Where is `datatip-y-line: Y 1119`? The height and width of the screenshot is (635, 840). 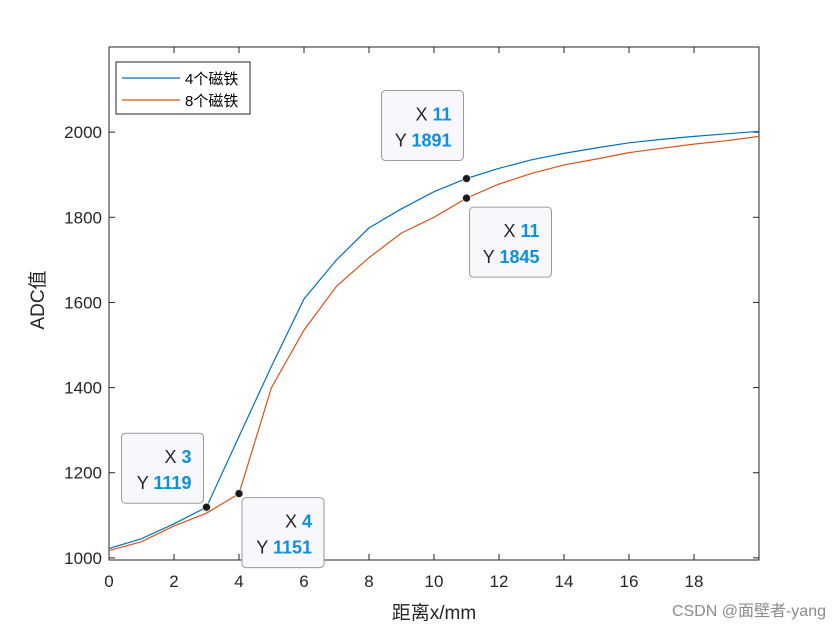
datatip-y-line: Y 1119 is located at coordinates (164, 483).